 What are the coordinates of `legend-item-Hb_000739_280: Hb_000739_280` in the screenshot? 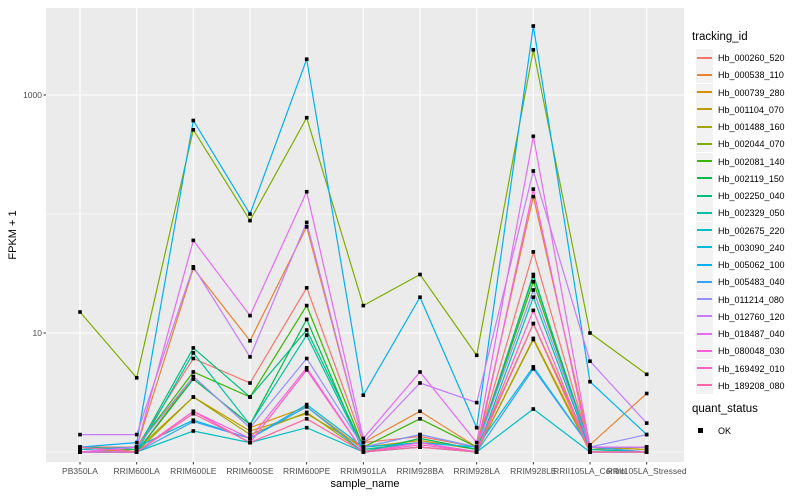 It's located at (746, 92).